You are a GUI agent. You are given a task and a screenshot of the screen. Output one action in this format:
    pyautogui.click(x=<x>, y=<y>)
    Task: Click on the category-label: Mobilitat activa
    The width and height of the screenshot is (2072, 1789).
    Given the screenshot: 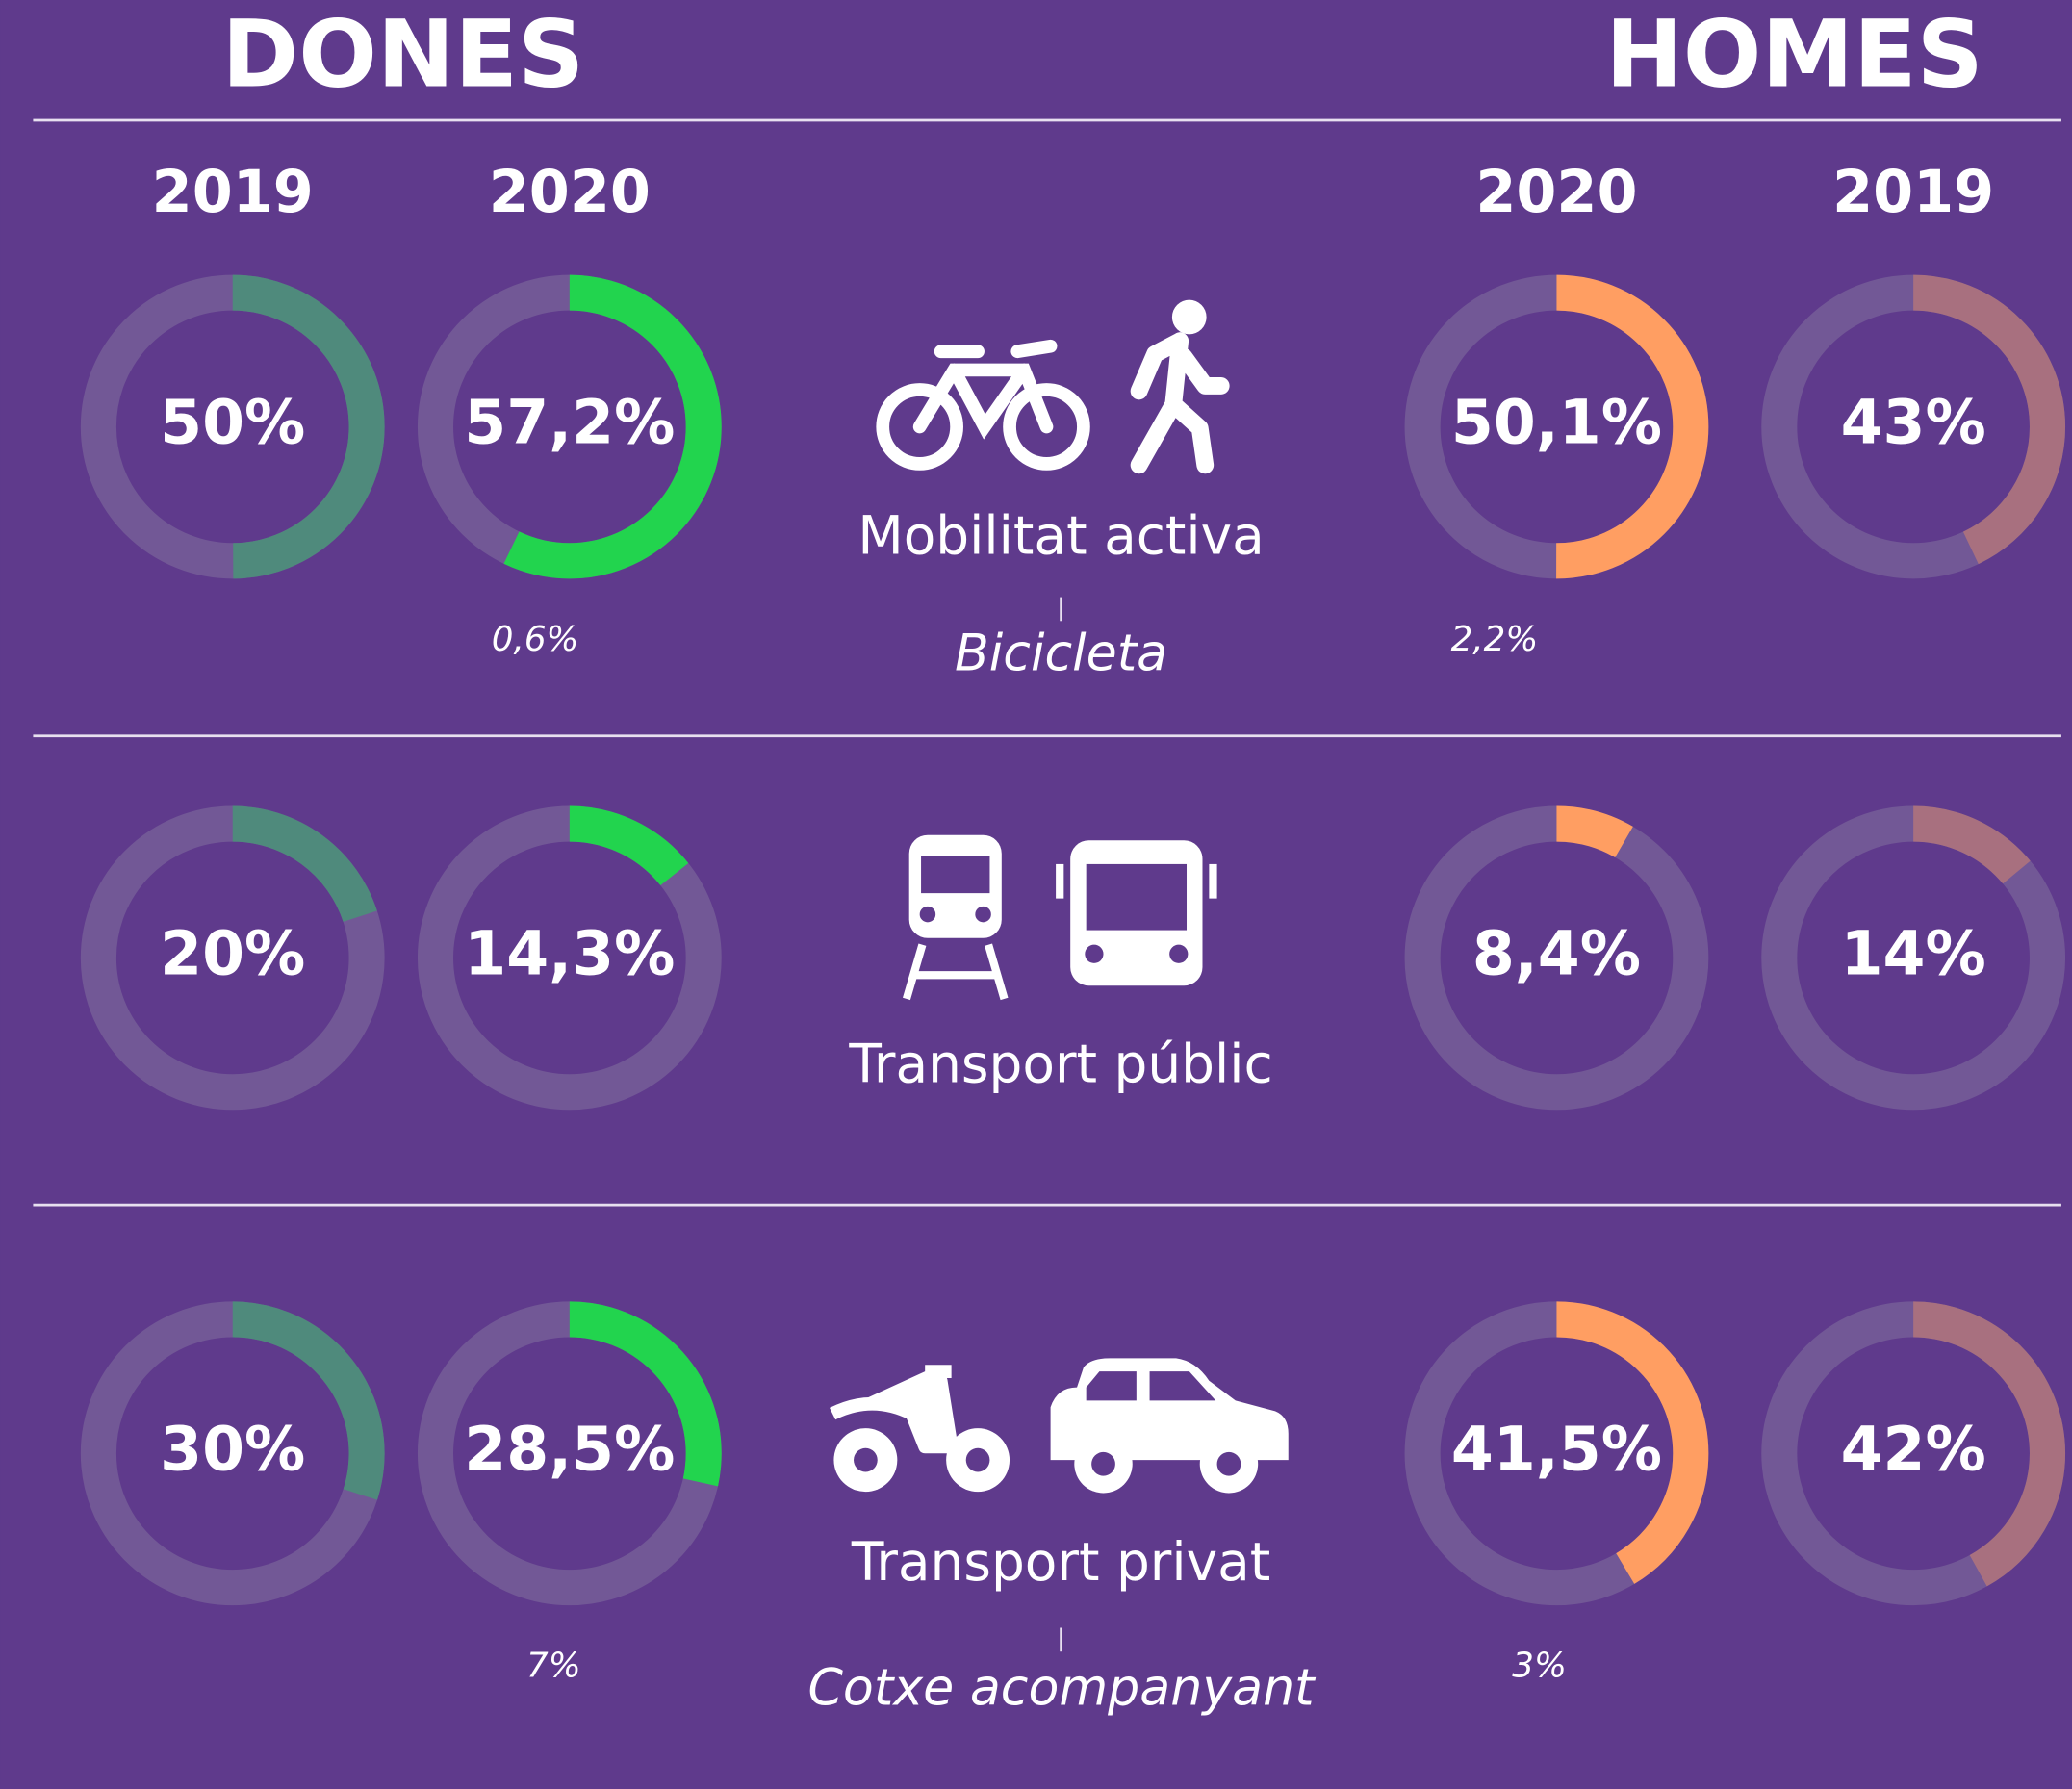 What is the action you would take?
    pyautogui.click(x=1061, y=535)
    